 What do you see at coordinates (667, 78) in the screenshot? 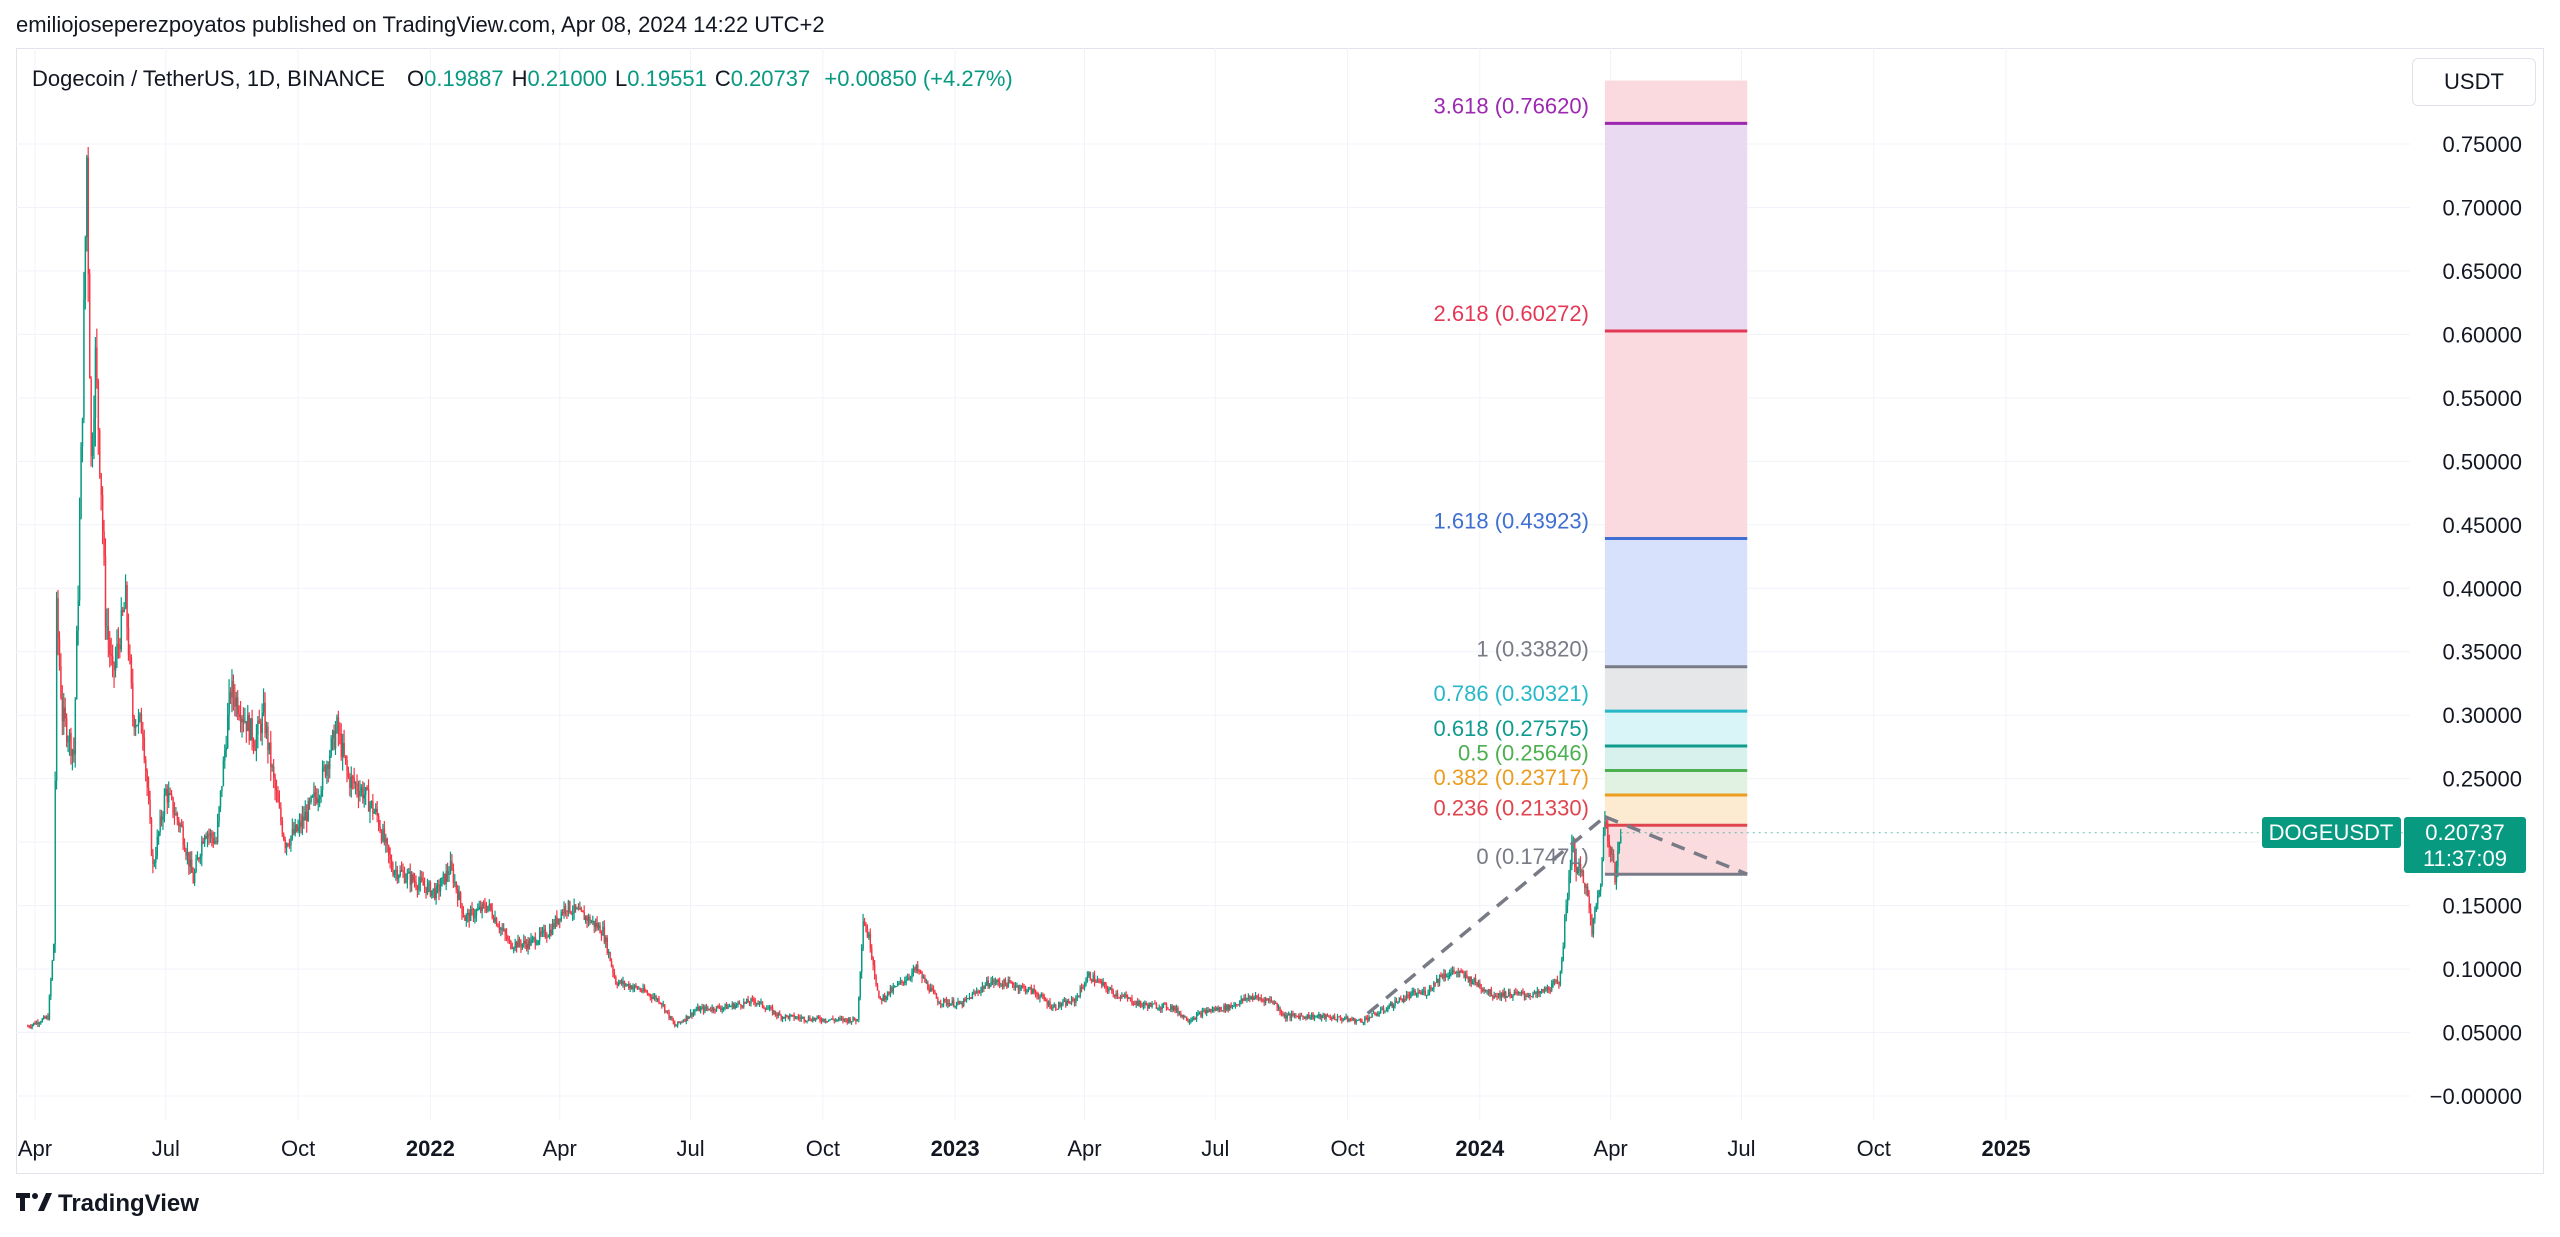
I see `low-value: 0.19551` at bounding box center [667, 78].